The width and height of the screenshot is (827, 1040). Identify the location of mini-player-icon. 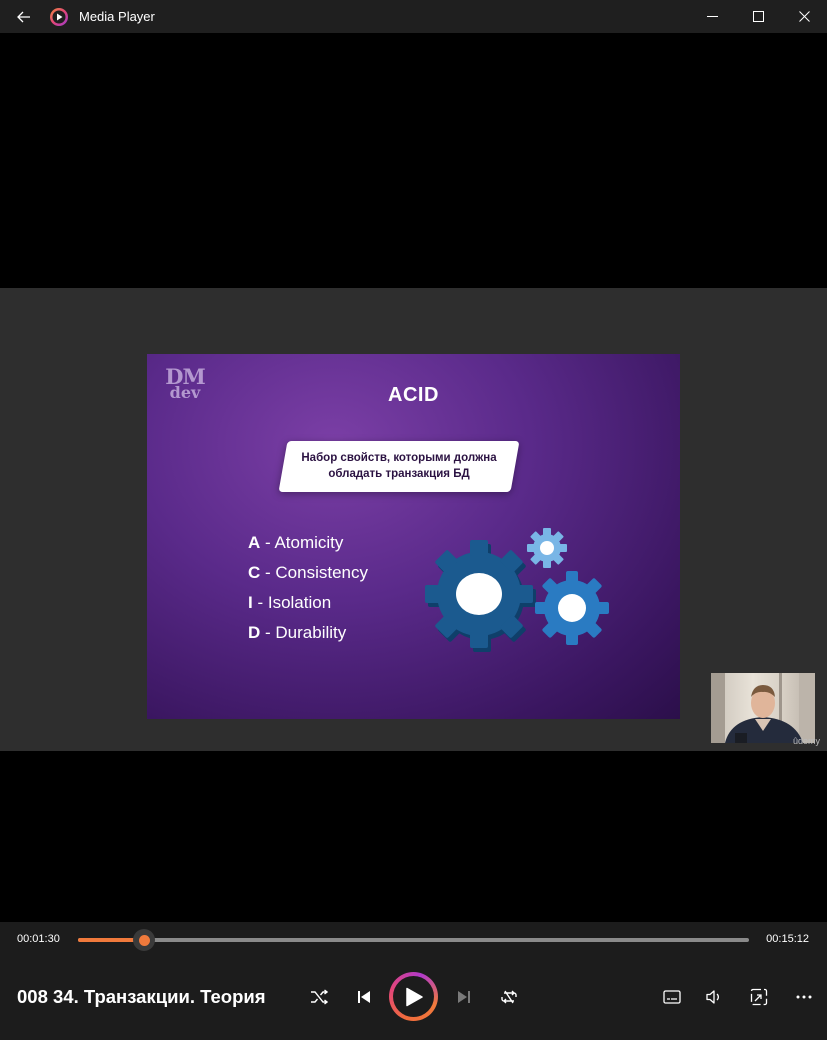
(759, 997).